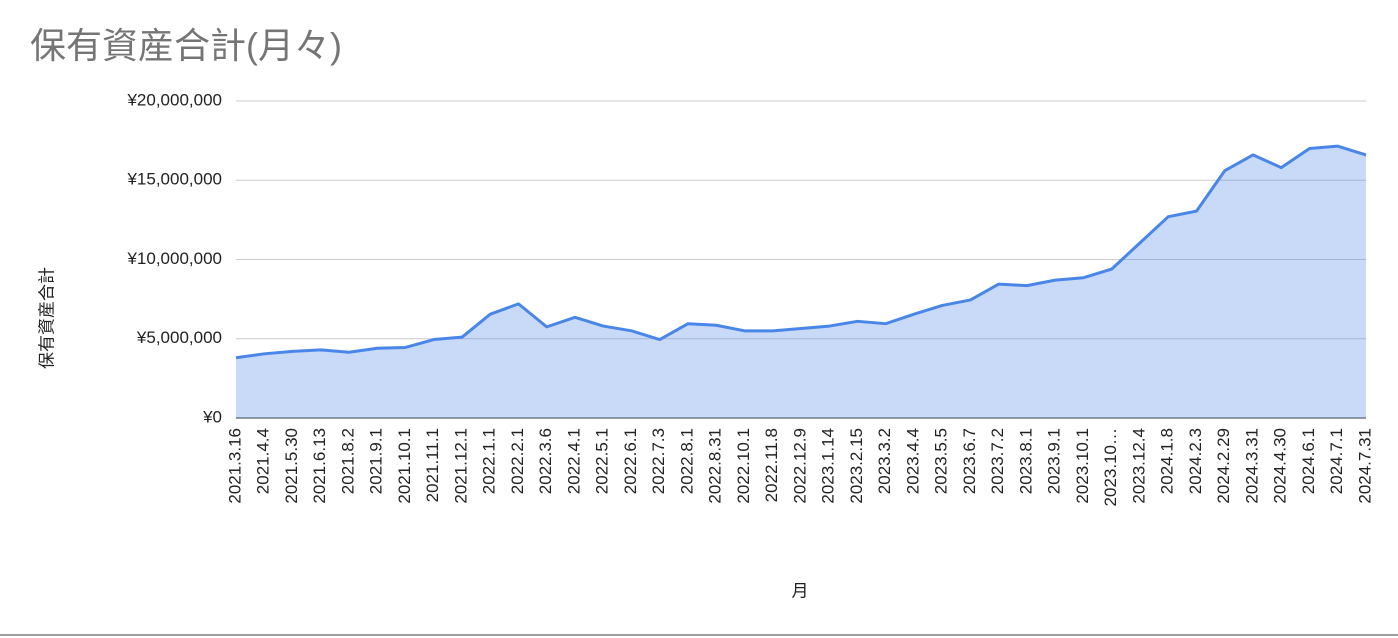  What do you see at coordinates (545, 461) in the screenshot?
I see `x-tick-label: 2022.3.6` at bounding box center [545, 461].